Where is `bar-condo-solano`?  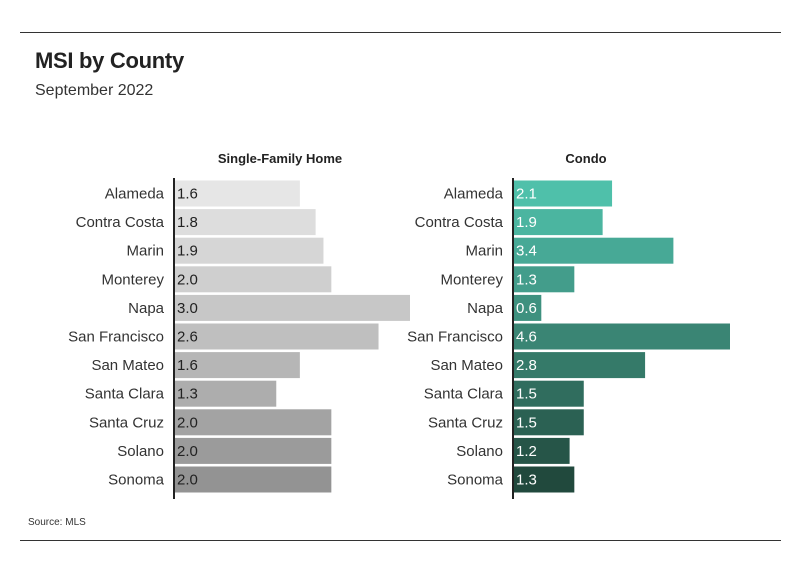 bar-condo-solano is located at coordinates (541, 450).